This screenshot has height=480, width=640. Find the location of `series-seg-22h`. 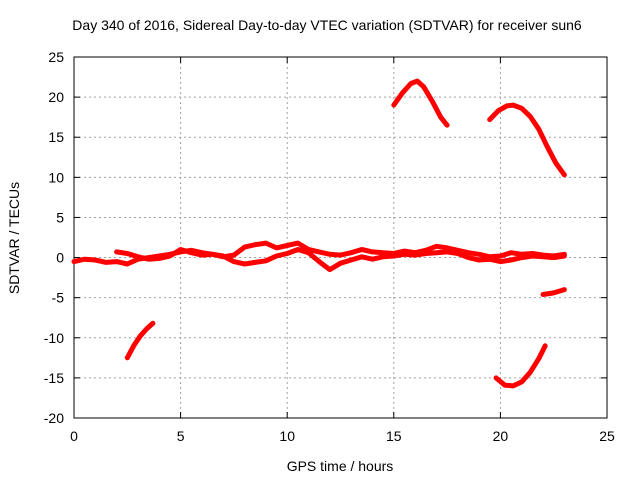

series-seg-22h is located at coordinates (553, 292).